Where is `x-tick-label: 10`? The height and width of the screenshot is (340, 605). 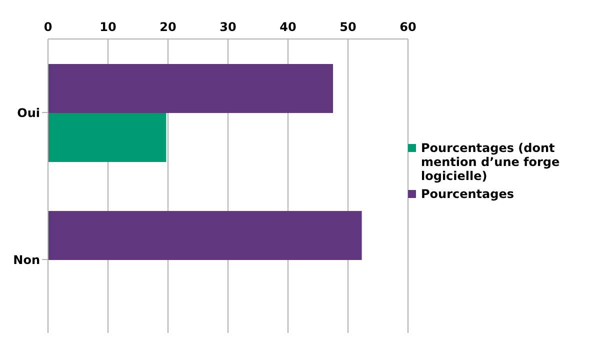
x-tick-label: 10 is located at coordinates (108, 27).